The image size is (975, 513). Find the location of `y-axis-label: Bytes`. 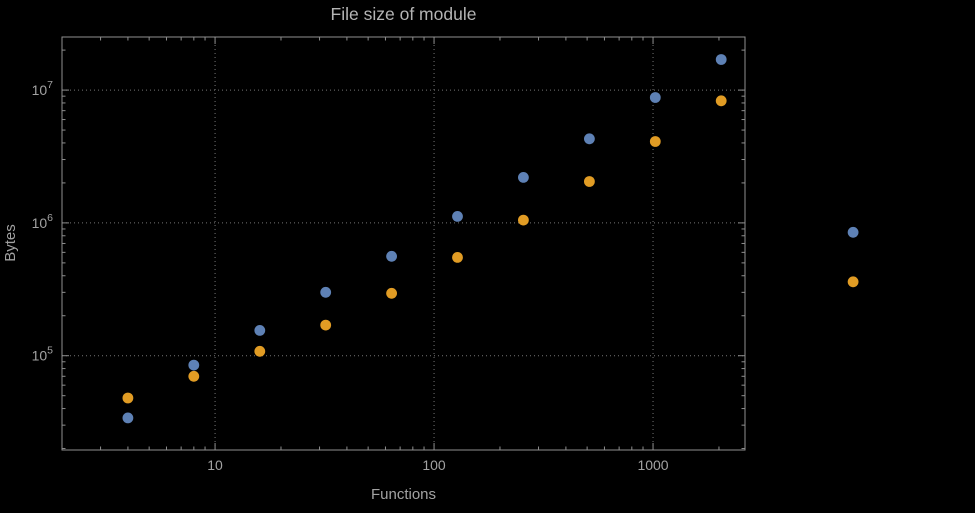

y-axis-label: Bytes is located at coordinates (10, 243).